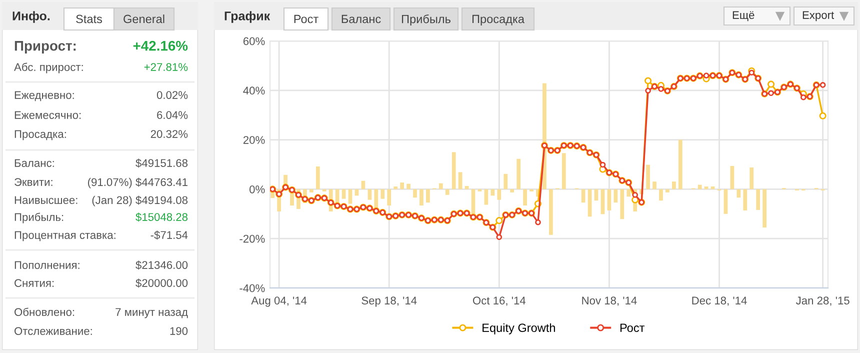 Image resolution: width=860 pixels, height=353 pixels. I want to click on text: Обновлено:, so click(44, 312).